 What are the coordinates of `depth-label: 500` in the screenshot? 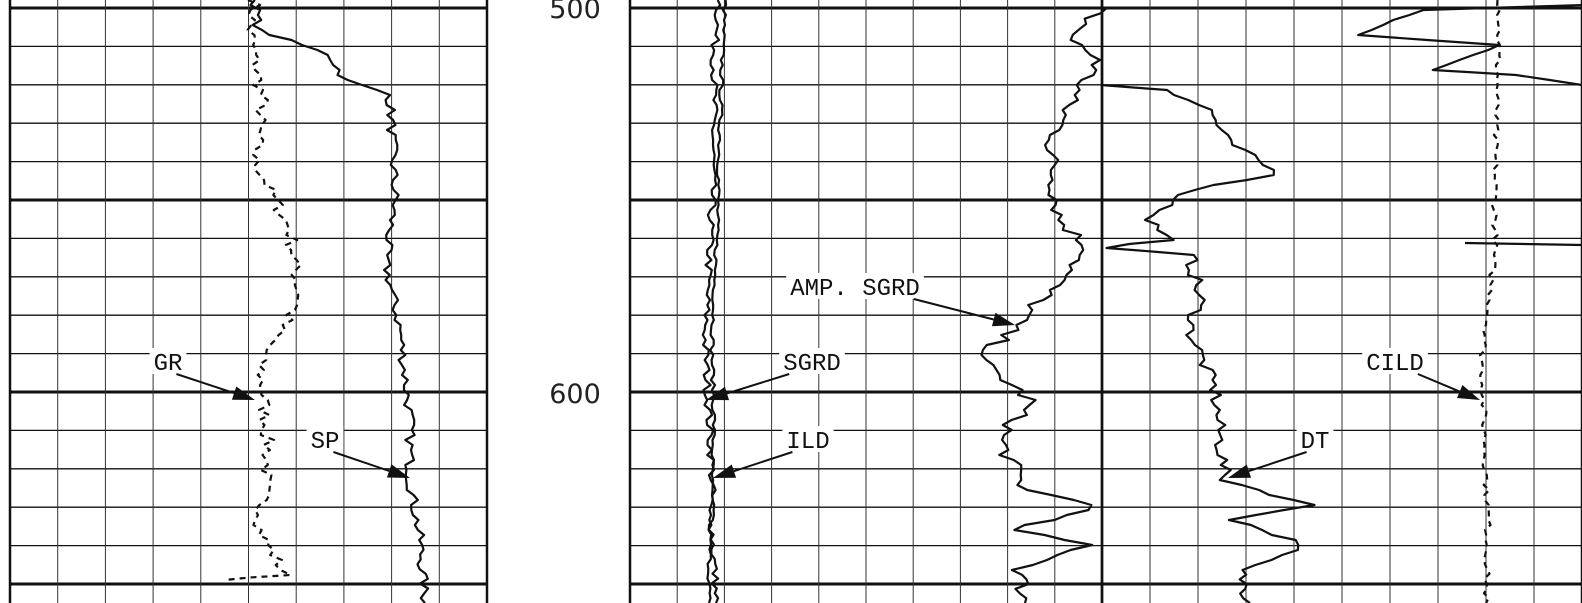 It's located at (575, 12).